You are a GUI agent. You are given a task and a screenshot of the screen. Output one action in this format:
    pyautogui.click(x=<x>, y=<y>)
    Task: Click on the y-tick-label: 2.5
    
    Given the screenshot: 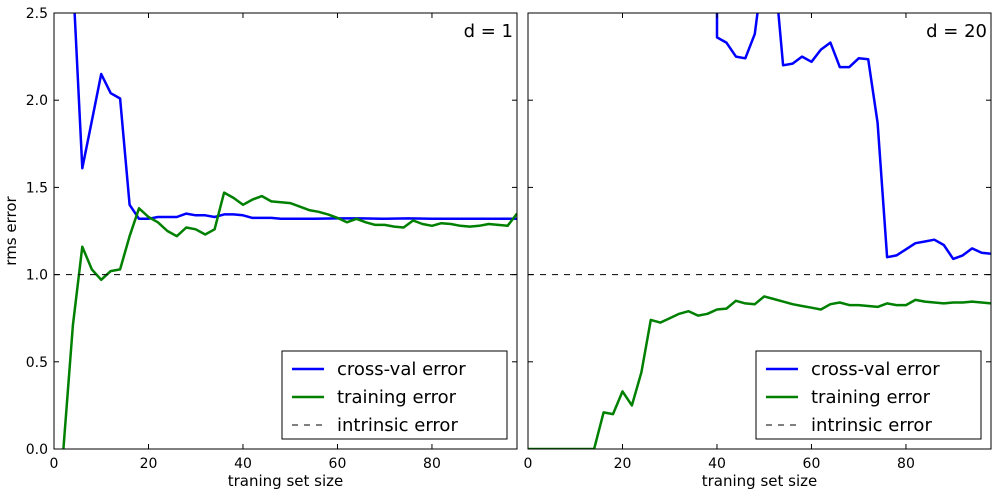 What is the action you would take?
    pyautogui.click(x=37, y=14)
    